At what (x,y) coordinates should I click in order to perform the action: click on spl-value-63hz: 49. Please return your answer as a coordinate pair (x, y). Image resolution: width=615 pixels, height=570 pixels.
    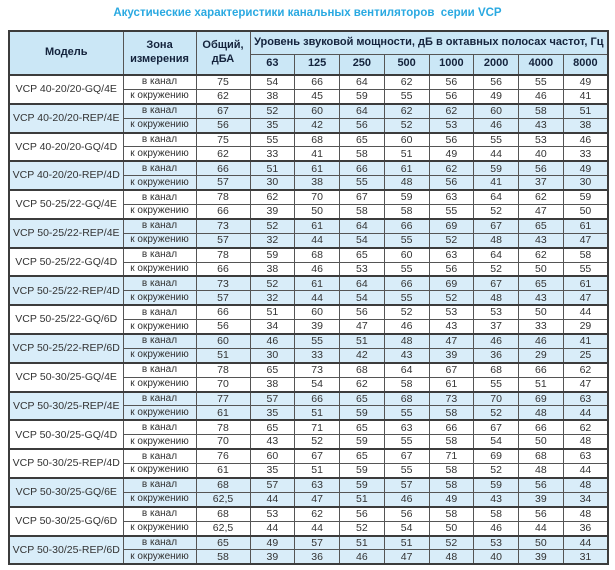
    Looking at the image, I should click on (272, 542).